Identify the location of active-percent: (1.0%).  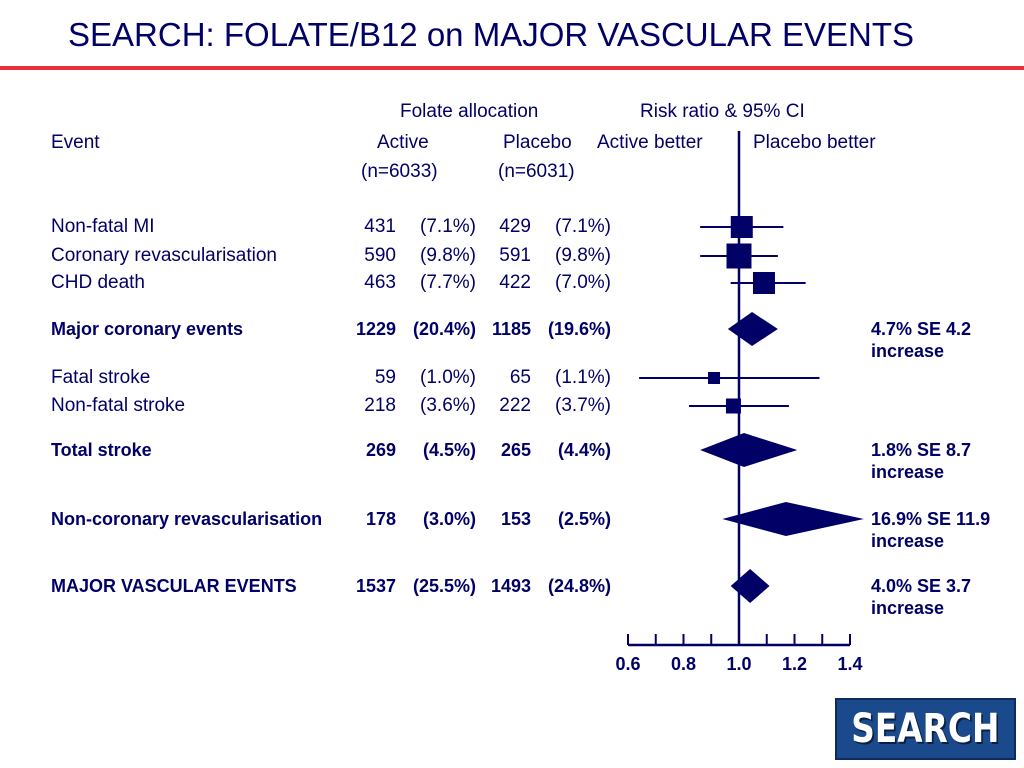
(448, 377).